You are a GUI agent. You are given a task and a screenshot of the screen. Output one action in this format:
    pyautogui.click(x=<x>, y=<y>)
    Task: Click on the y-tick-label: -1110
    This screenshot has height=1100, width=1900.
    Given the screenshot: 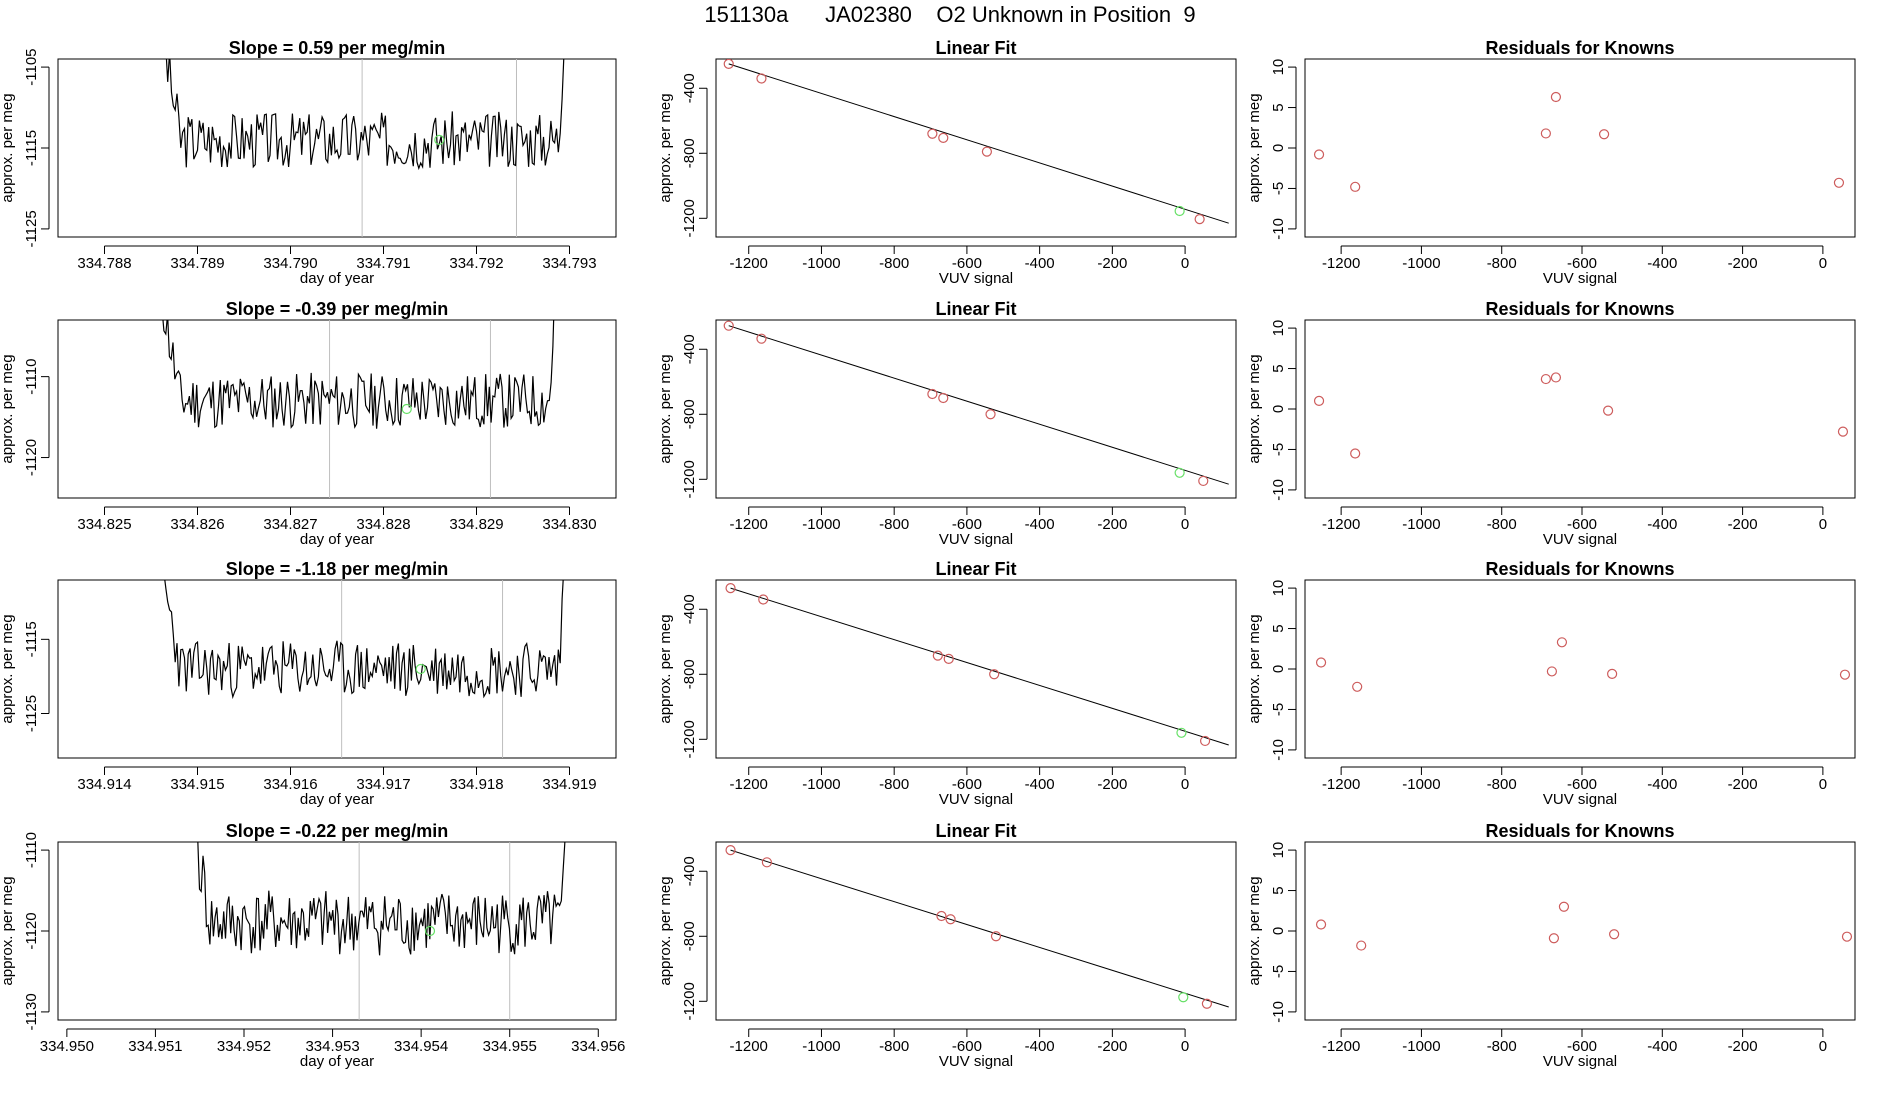 What is the action you would take?
    pyautogui.click(x=31, y=850)
    